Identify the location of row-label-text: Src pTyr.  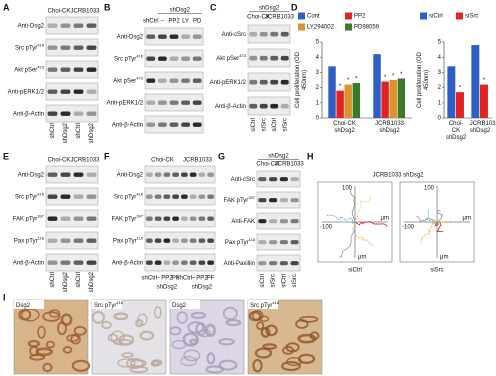
(125, 59).